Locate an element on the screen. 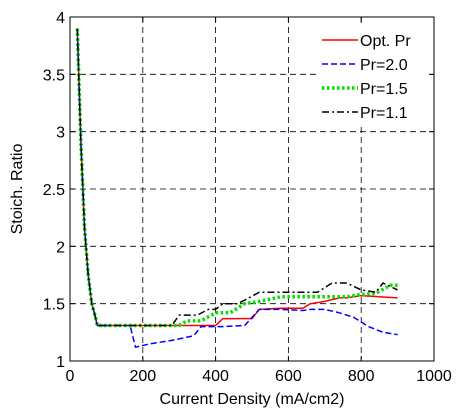 This screenshot has width=461, height=413. y-tick-label: 3 is located at coordinates (60, 133).